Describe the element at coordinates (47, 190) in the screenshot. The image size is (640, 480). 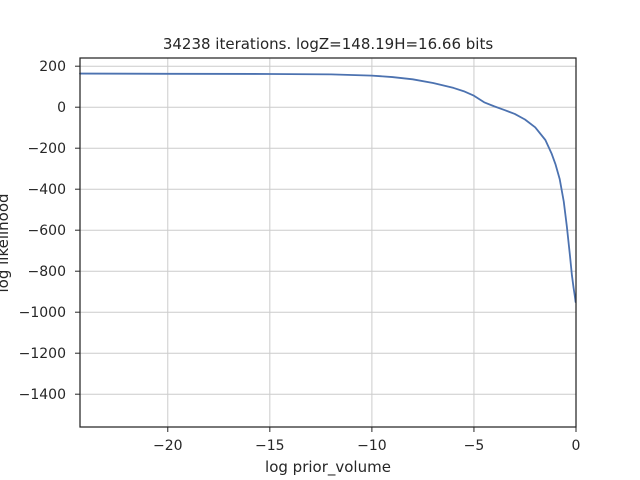
I see `y-tick-label: −400` at that location.